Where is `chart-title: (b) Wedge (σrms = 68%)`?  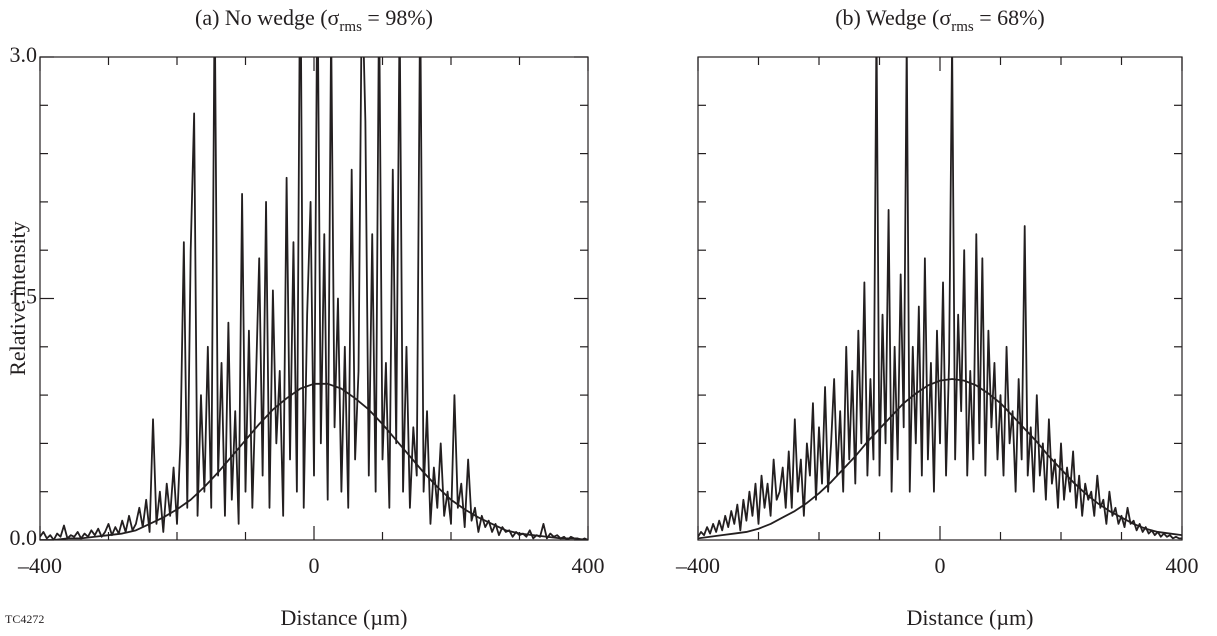
chart-title: (b) Wedge (σrms = 68%) is located at coordinates (940, 20).